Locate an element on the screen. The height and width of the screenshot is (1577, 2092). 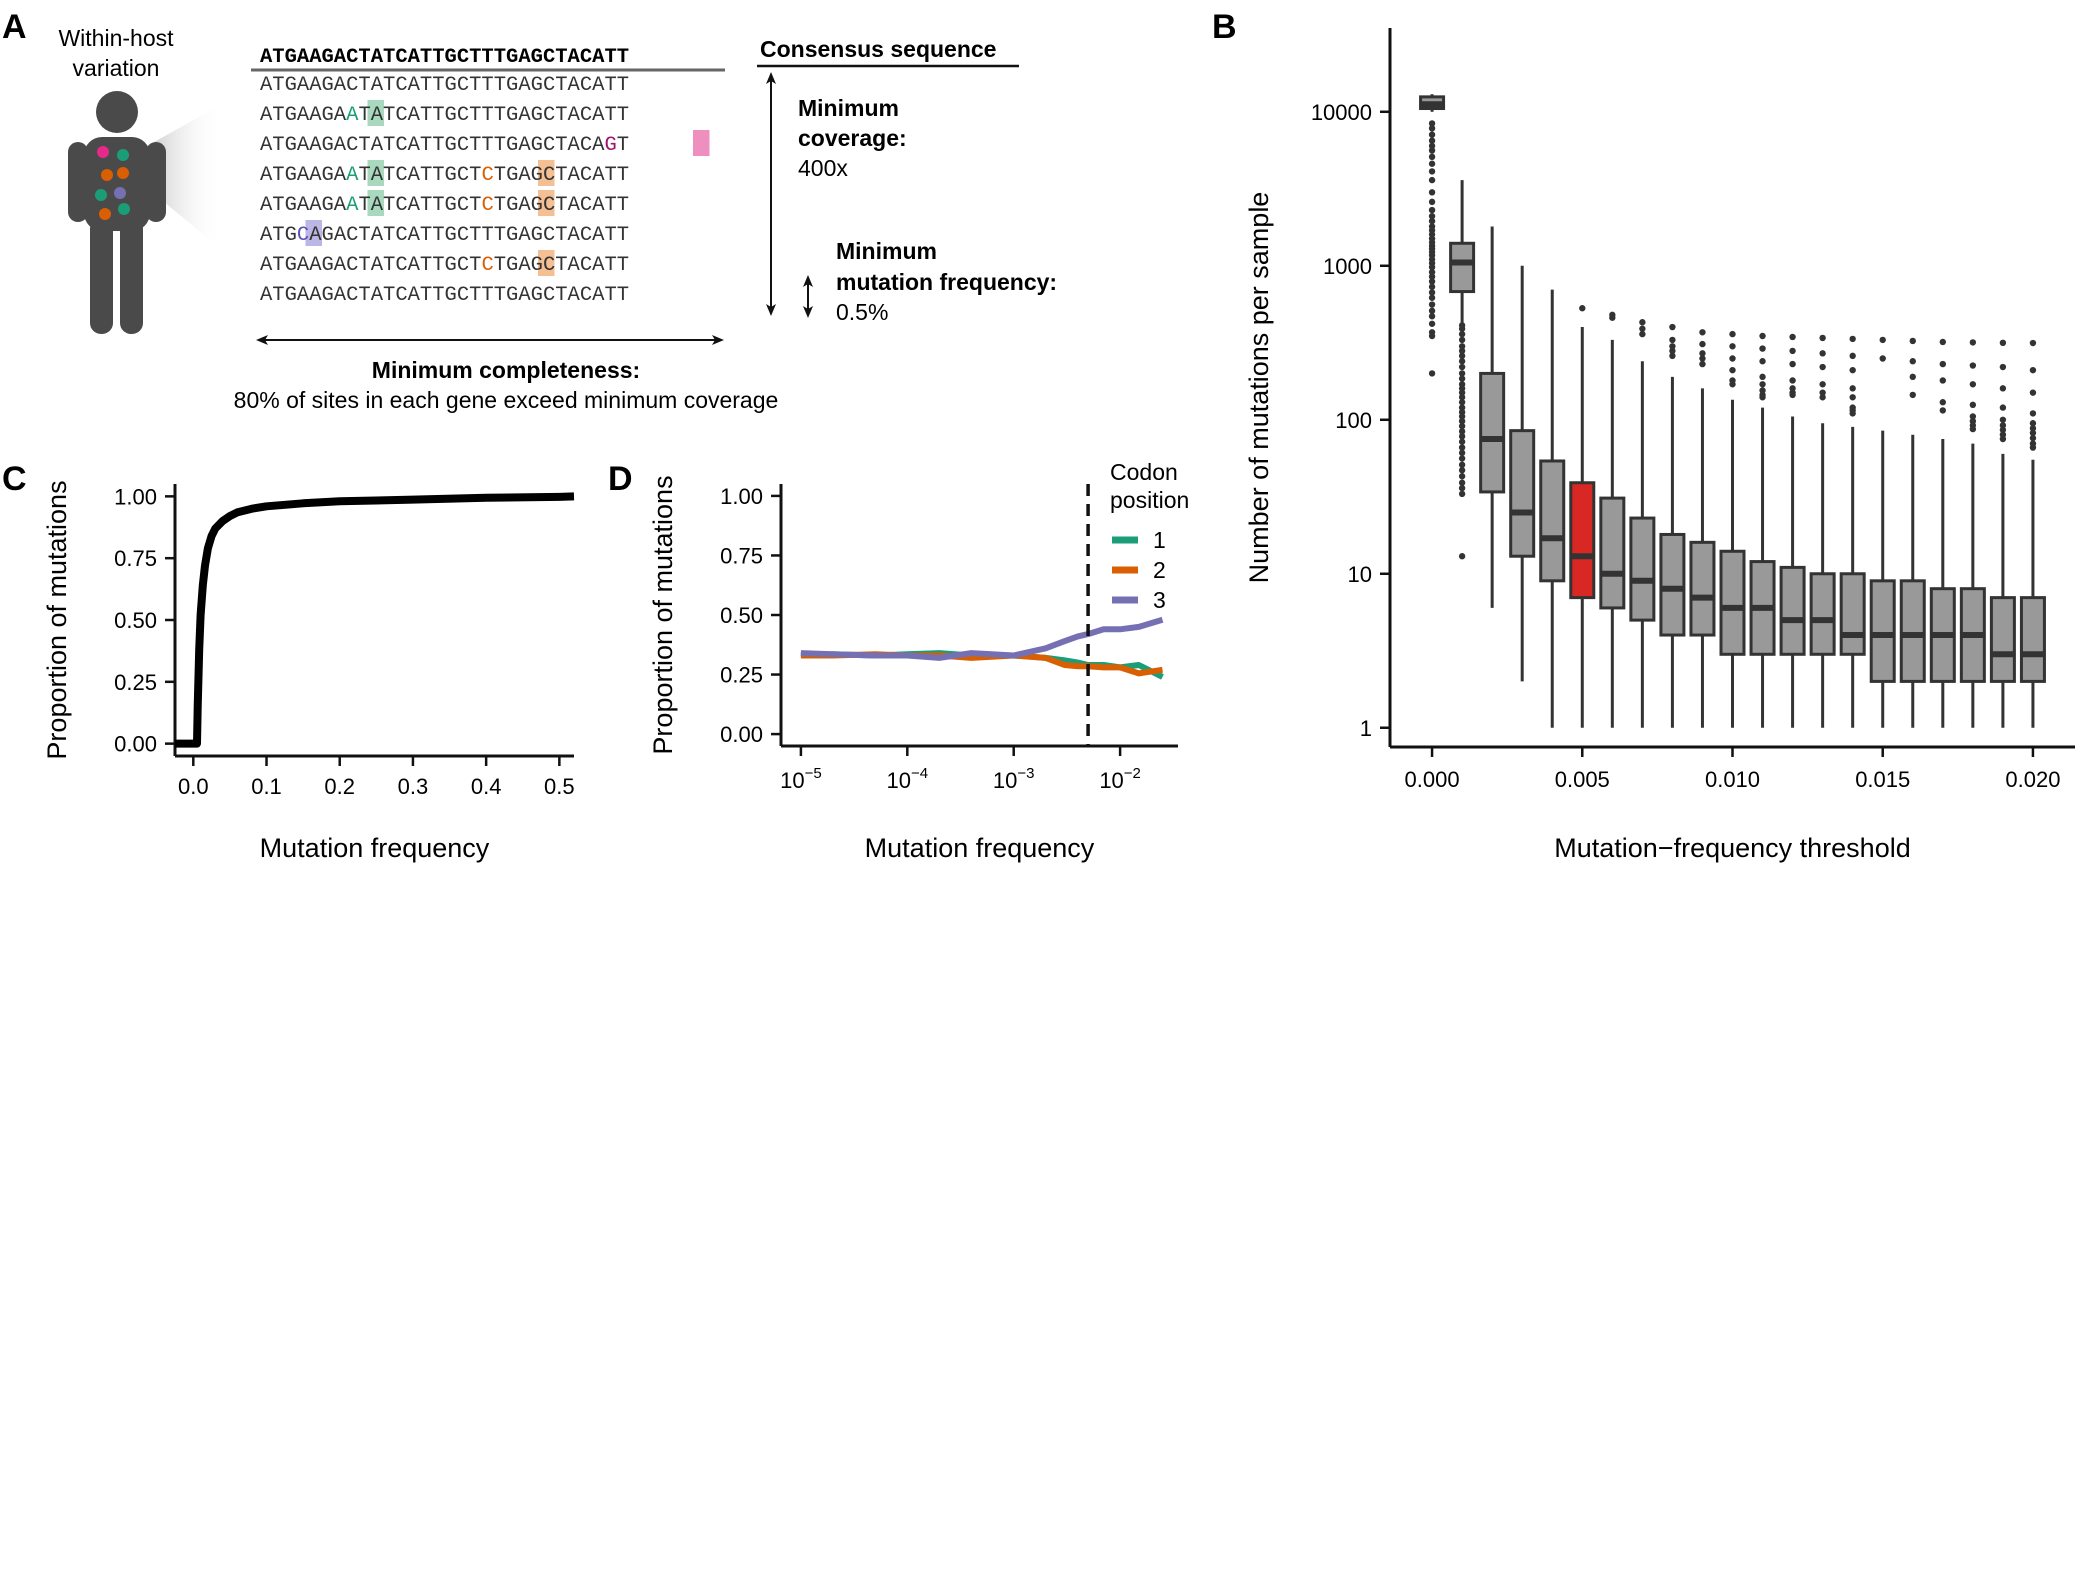
read-row: ATGAAGACTATCATTGCTTTGAGCTACATT is located at coordinates (444, 85).